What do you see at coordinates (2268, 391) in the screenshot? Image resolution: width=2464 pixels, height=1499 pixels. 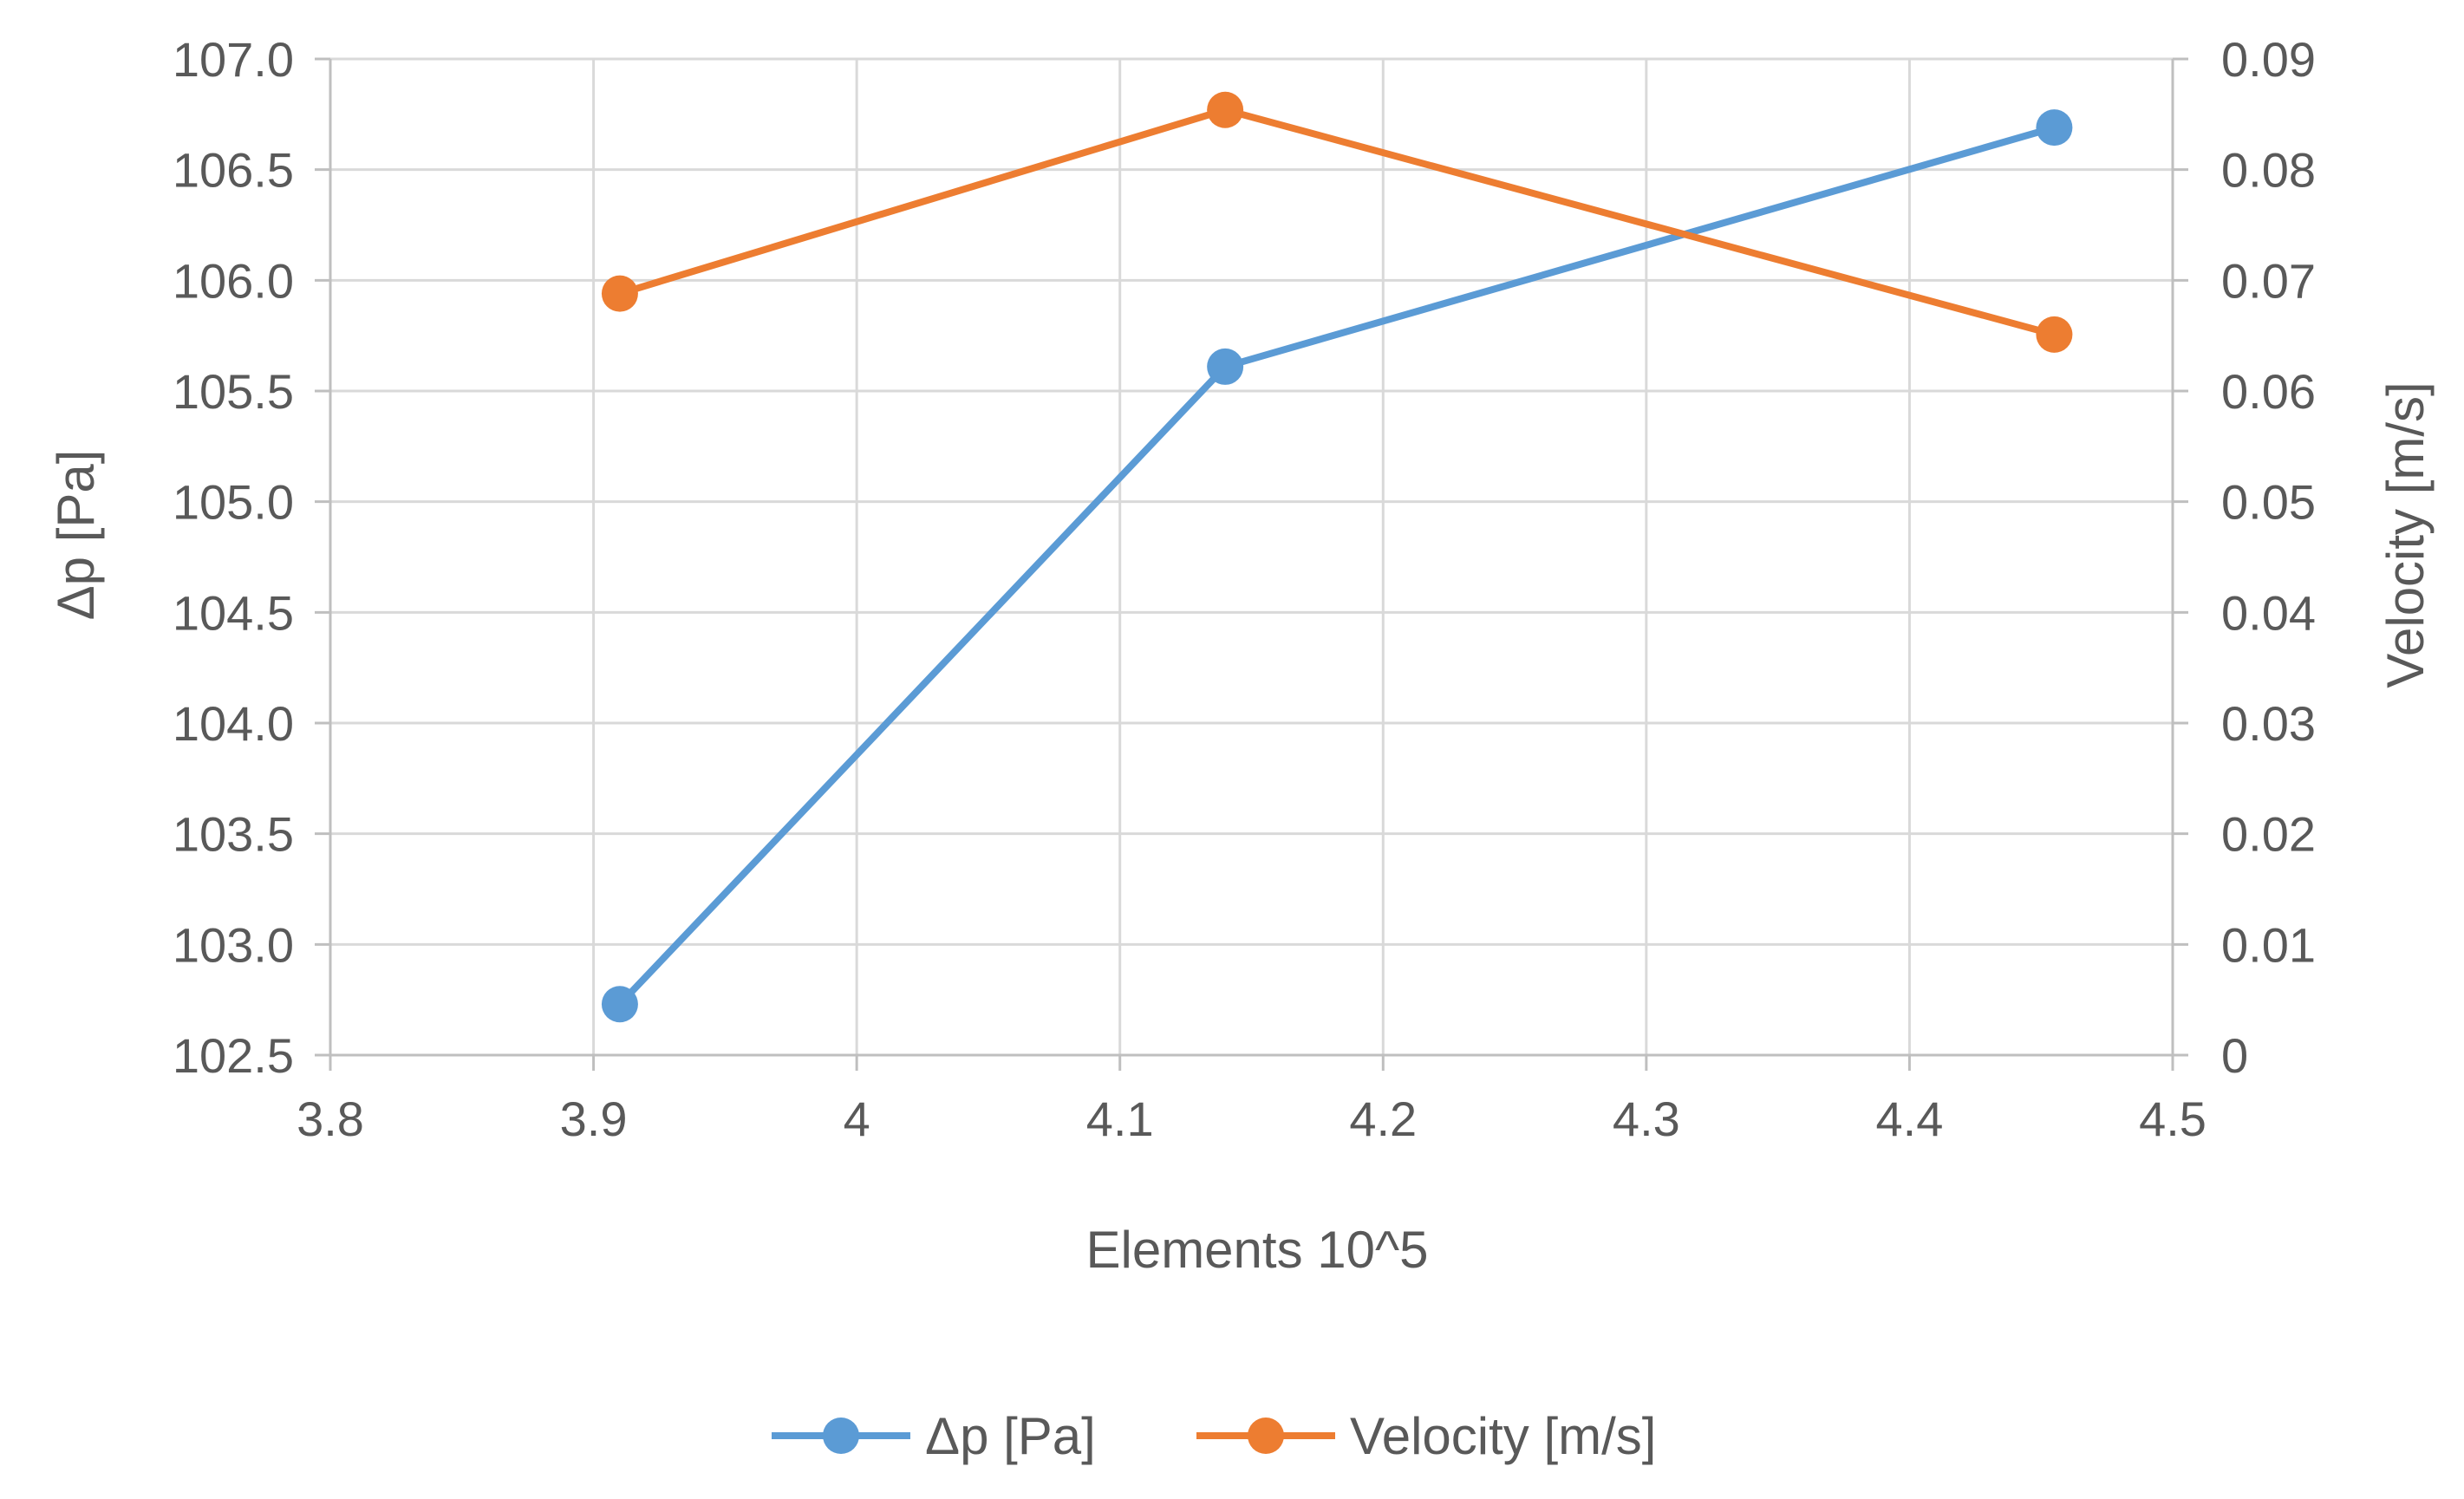 I see `y-right-tick-label: 0.06` at bounding box center [2268, 391].